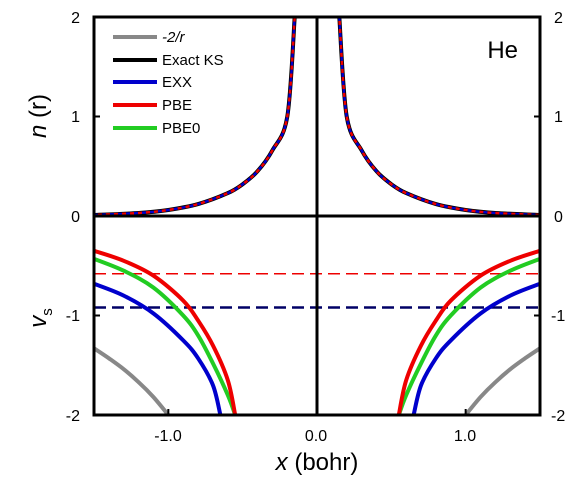 The height and width of the screenshot is (479, 574). Describe the element at coordinates (75, 217) in the screenshot. I see `y-left-tick-label: 0` at that location.